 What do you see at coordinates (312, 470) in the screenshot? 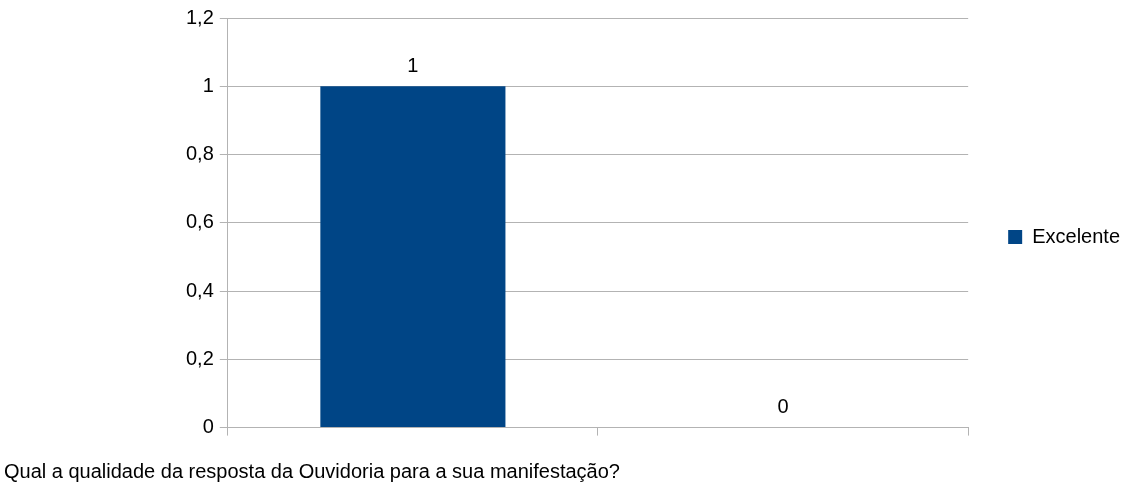
I see `x-axis-title: Qual a qualidade da resposta da Ouvidoria para a sua manifestação?` at bounding box center [312, 470].